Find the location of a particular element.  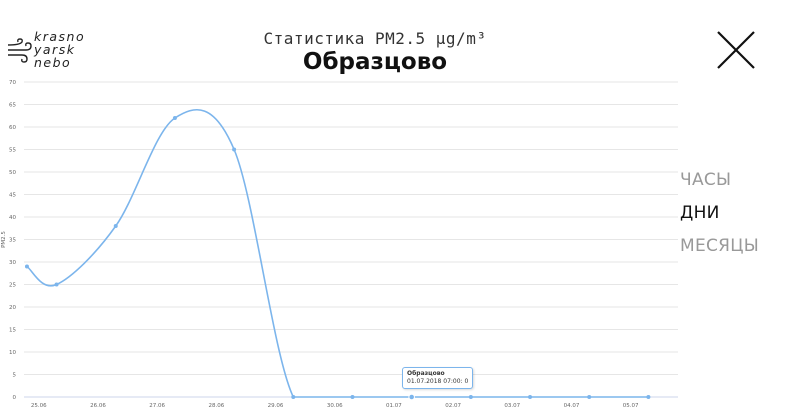

logo-line: yarsk is located at coordinates (55, 49).